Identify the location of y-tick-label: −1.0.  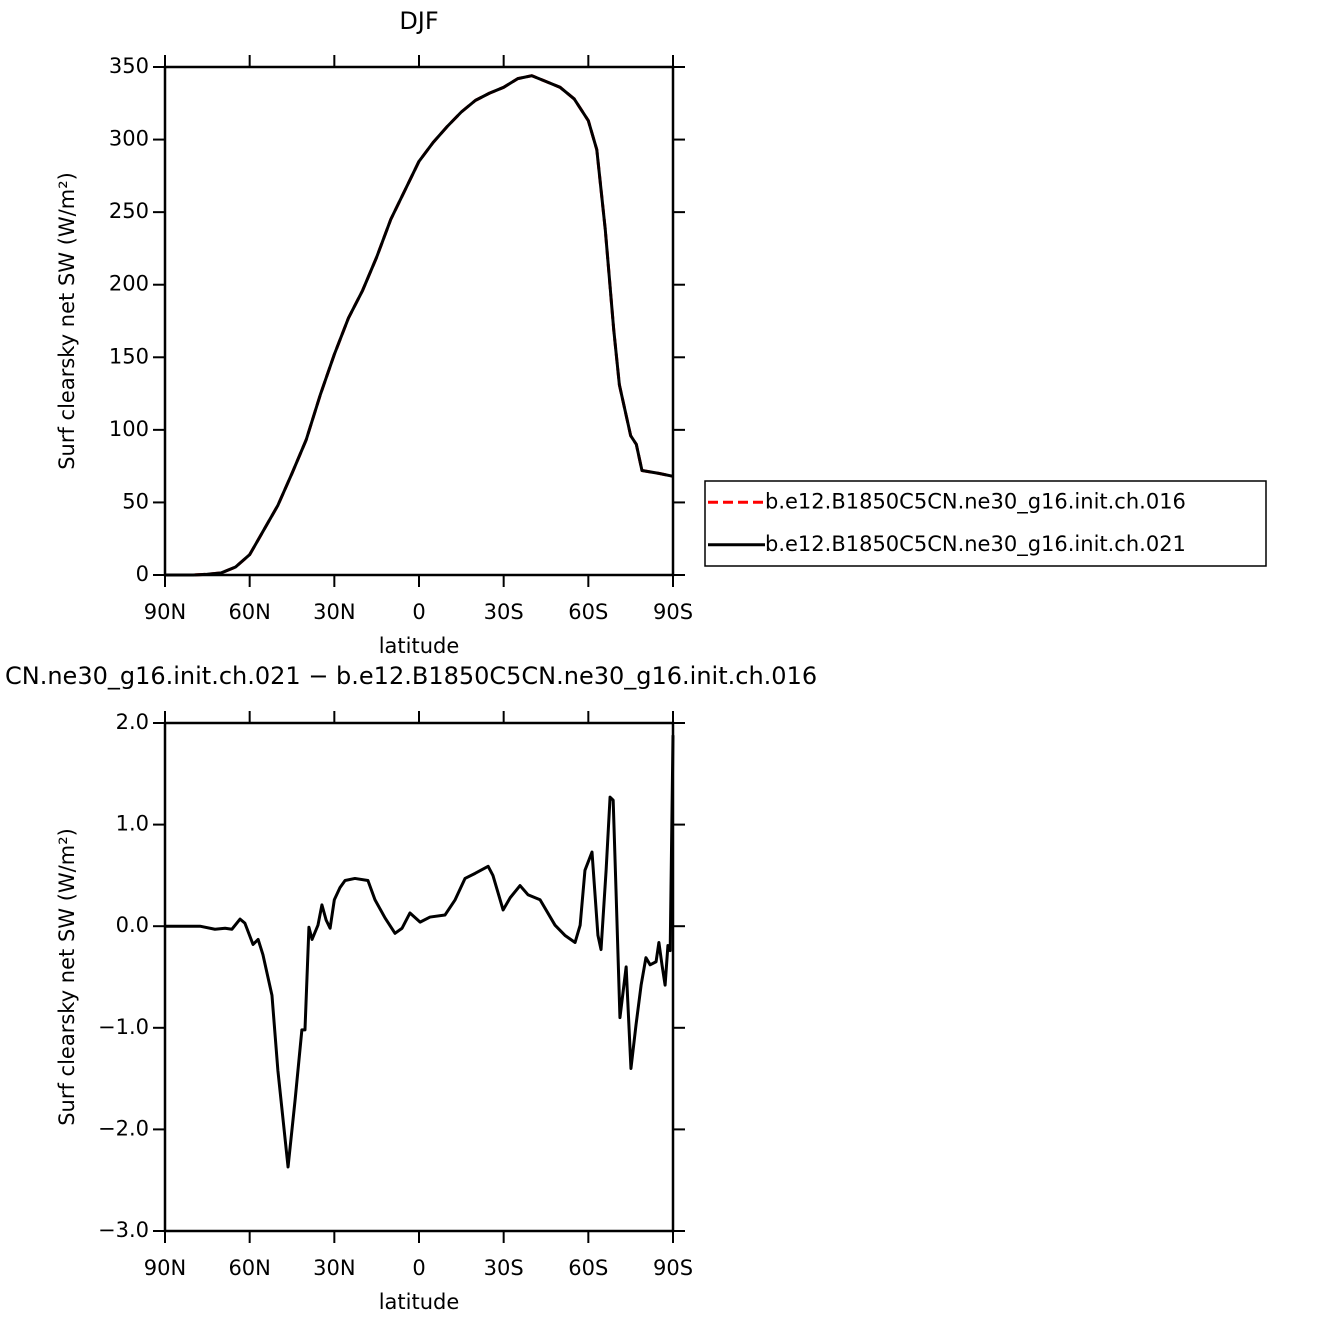
(123, 1027).